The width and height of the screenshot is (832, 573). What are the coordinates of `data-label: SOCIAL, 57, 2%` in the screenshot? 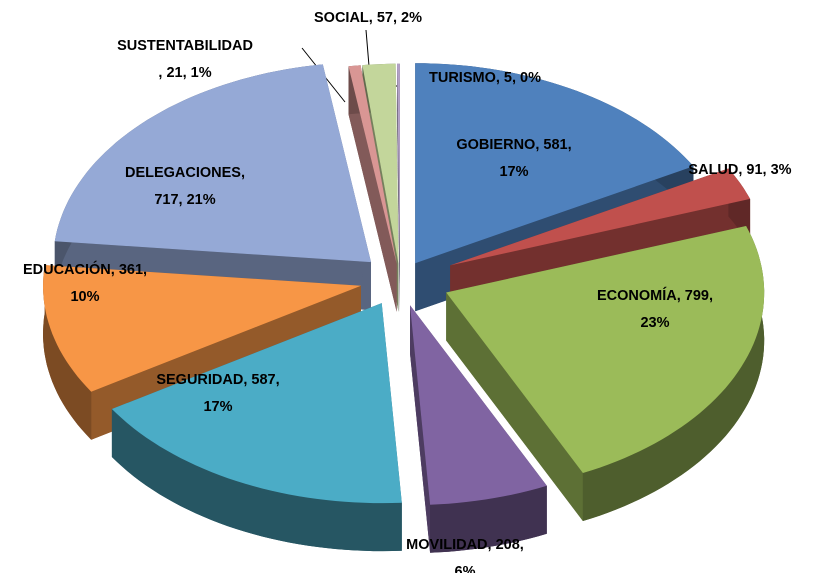 It's located at (368, 18).